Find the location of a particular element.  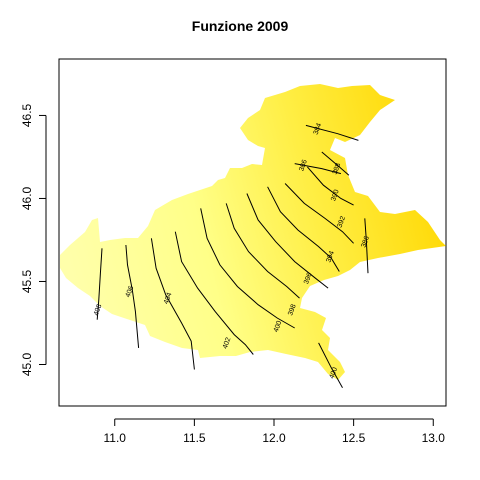

contour-label: 392 is located at coordinates (342, 221).